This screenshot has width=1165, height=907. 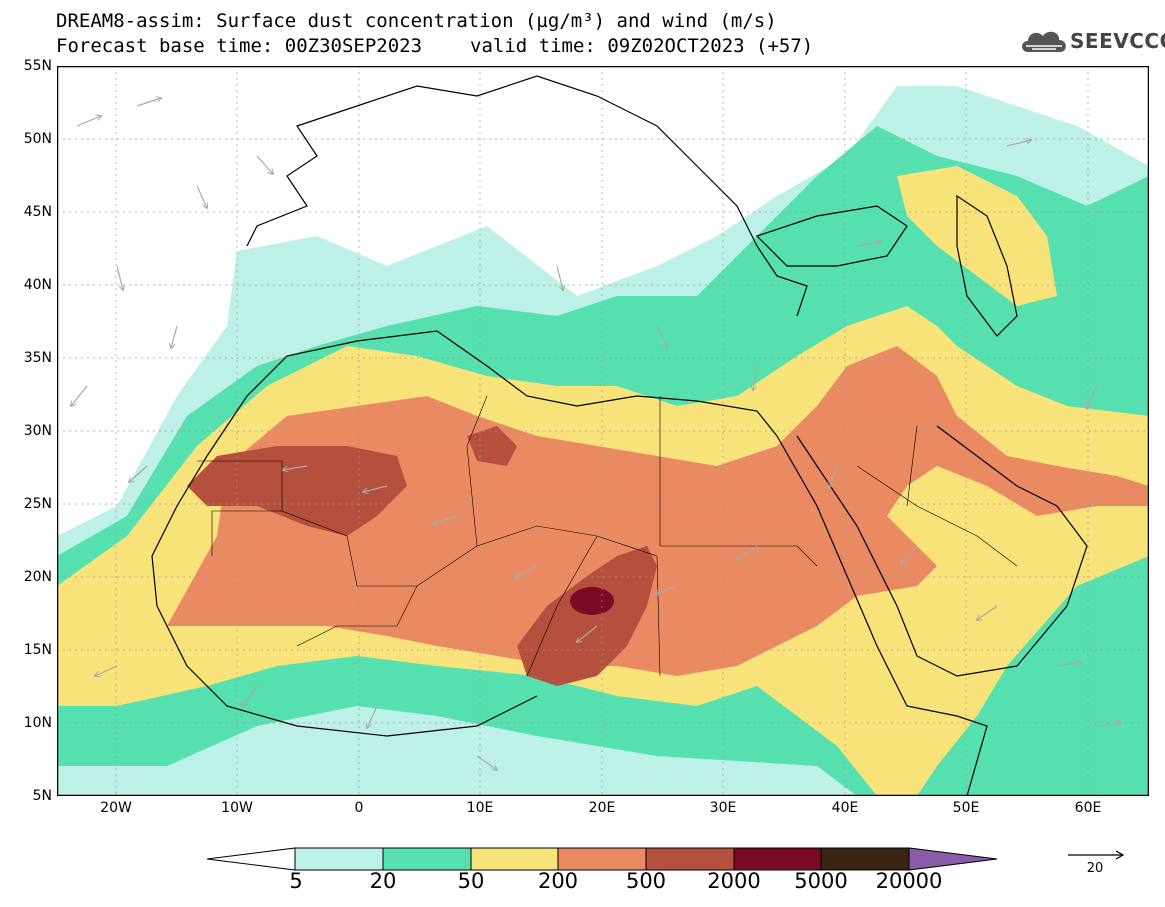 What do you see at coordinates (37, 431) in the screenshot?
I see `lat-label: 30N` at bounding box center [37, 431].